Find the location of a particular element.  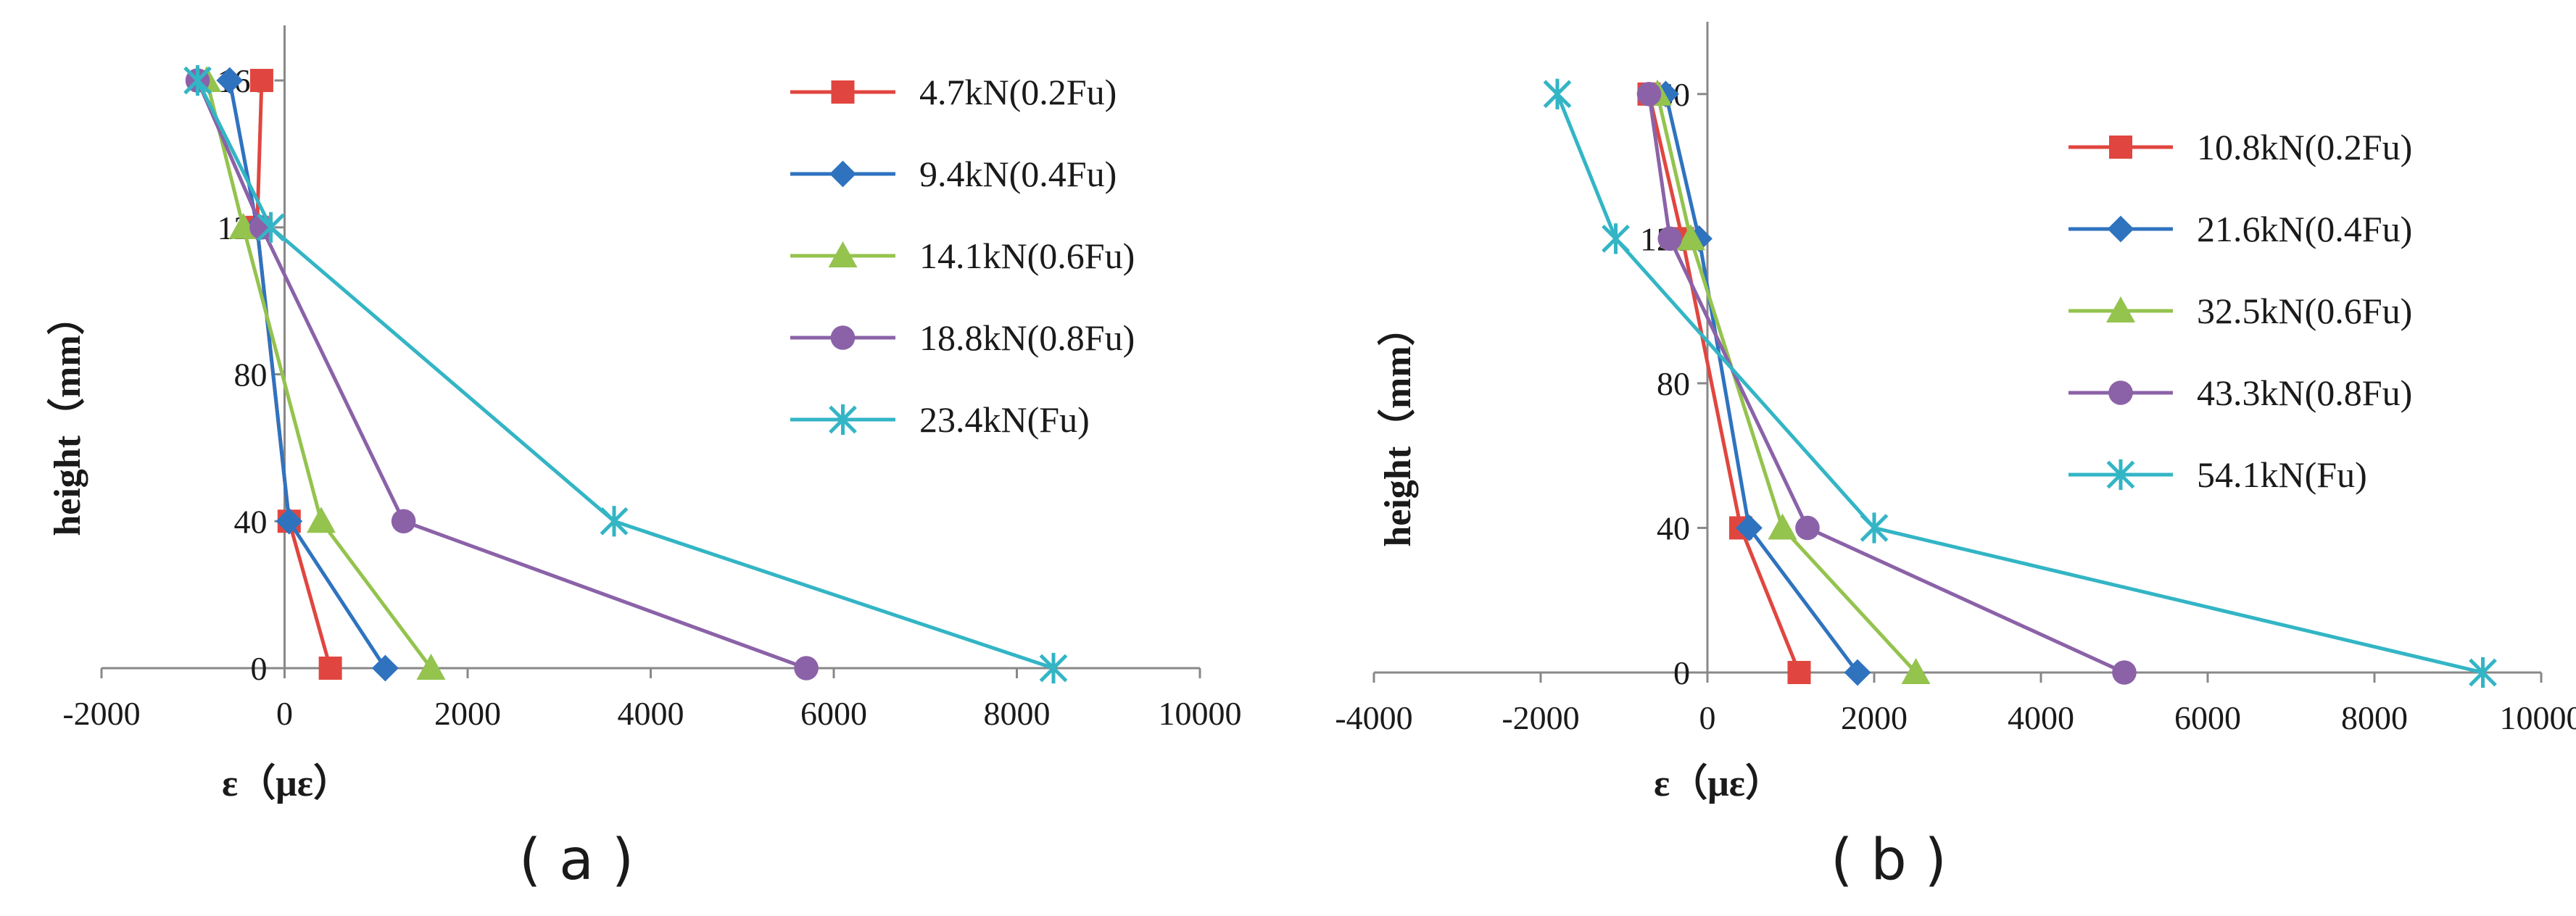

legend-label: 43.3kN(0.8Fu) is located at coordinates (2304, 393).